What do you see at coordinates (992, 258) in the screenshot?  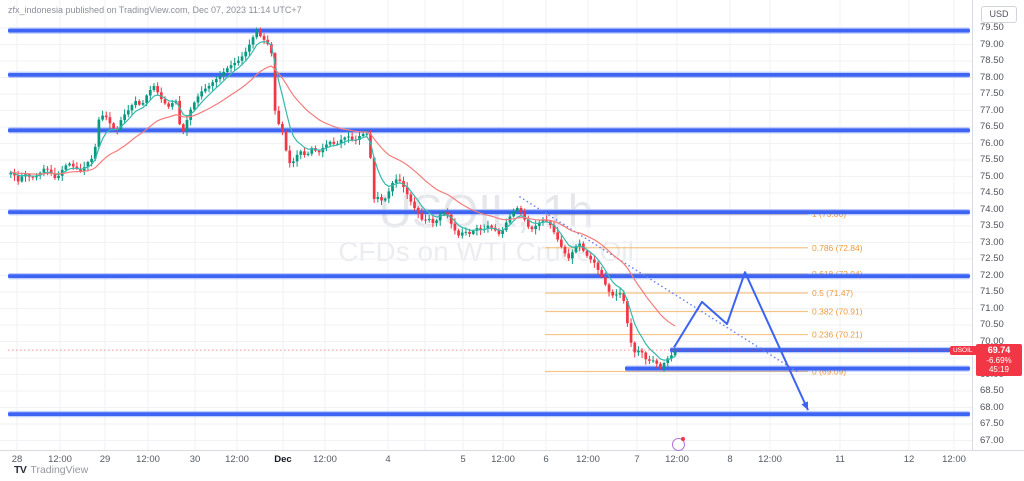 I see `price-tick: 72.50` at bounding box center [992, 258].